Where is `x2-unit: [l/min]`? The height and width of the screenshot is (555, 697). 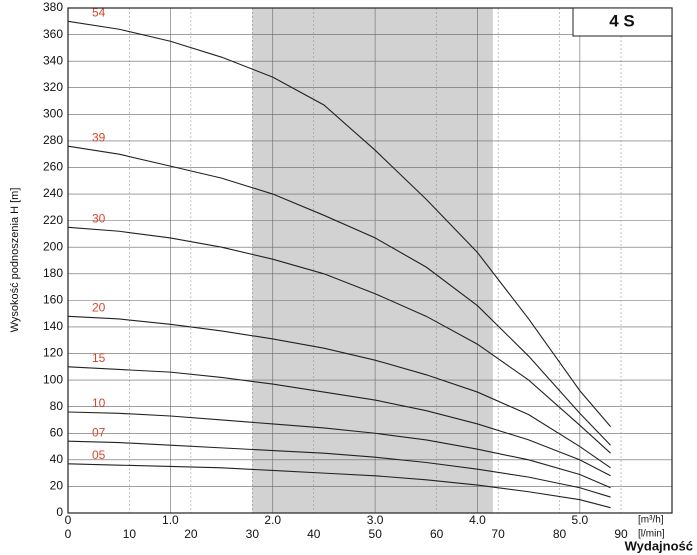 x2-unit: [l/min] is located at coordinates (651, 534).